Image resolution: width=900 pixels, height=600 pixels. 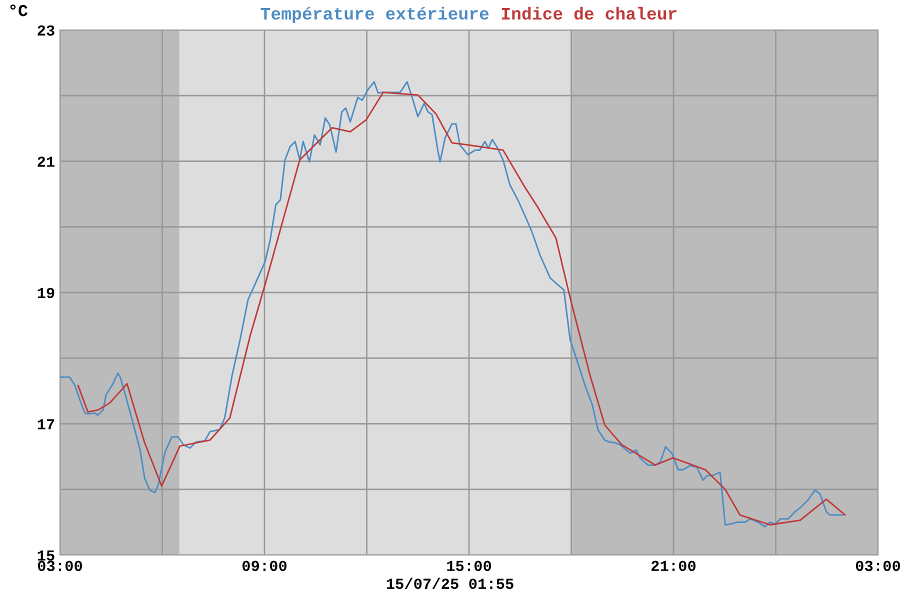 I want to click on text: 15/07/25 01:55, so click(x=450, y=583).